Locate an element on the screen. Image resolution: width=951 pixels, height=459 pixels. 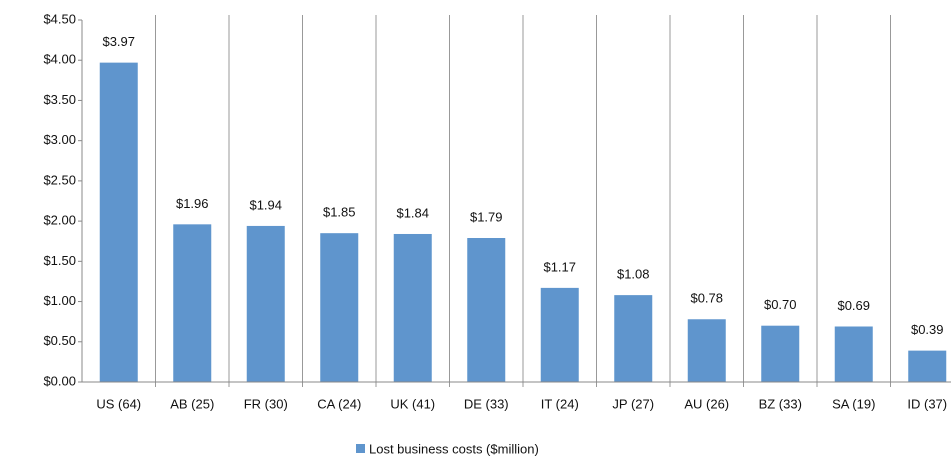
legend-label: Lost business costs ($million) is located at coordinates (454, 448).